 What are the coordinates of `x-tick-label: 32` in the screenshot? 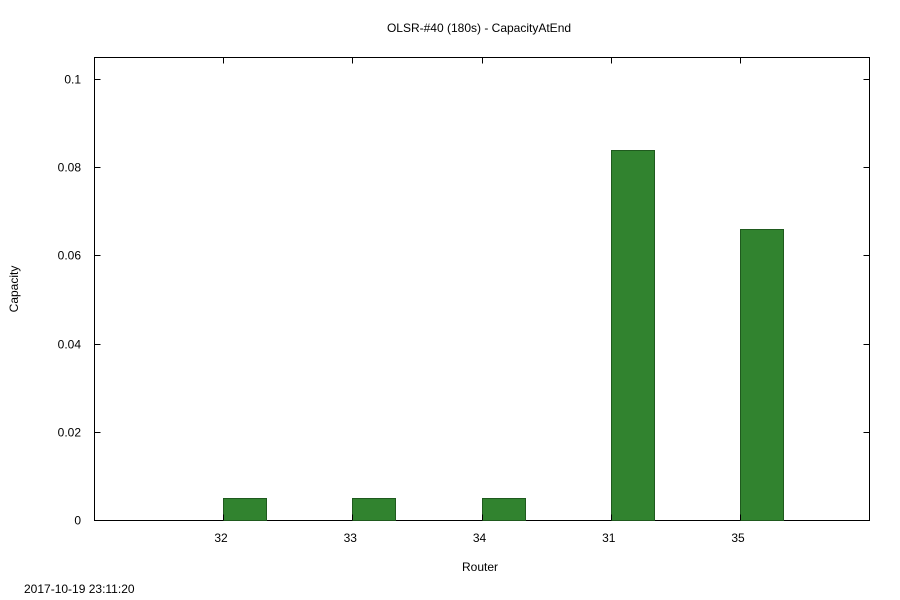 It's located at (221, 538).